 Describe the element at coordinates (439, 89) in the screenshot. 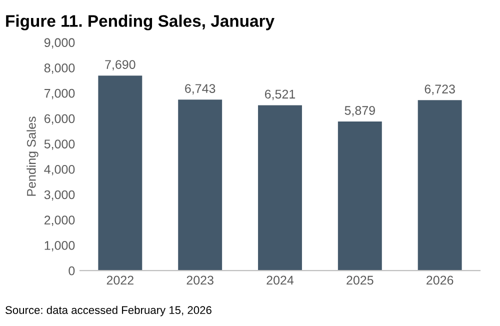

I see `data-label: 6,723` at that location.